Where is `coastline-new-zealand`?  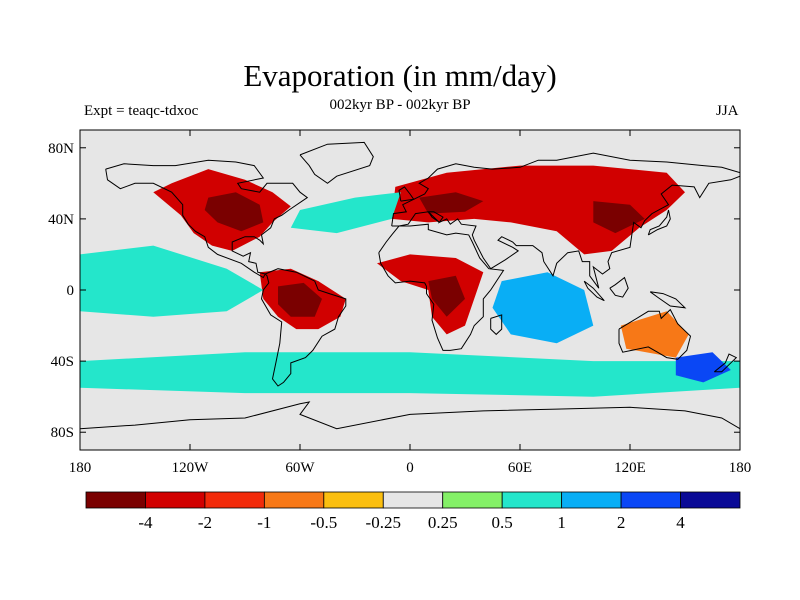
coastline-new-zealand is located at coordinates (725, 363).